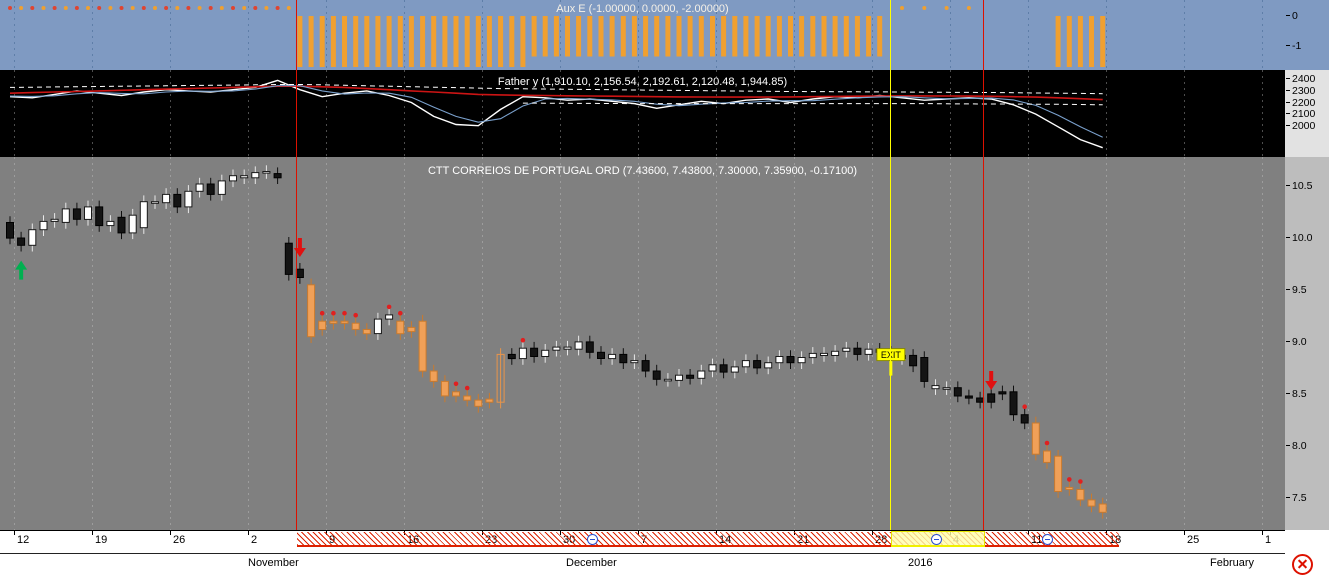 This screenshot has height=577, width=1329. I want to click on main-axis-background, so click(1307, 343).